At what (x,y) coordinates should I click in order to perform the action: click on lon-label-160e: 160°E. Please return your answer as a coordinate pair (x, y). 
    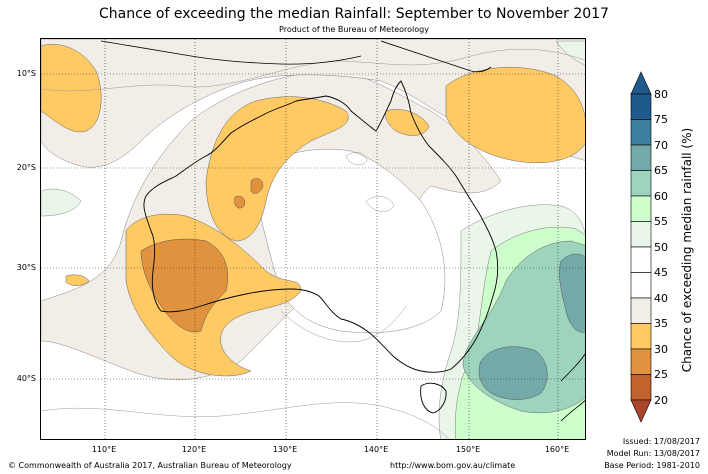
    Looking at the image, I should click on (557, 449).